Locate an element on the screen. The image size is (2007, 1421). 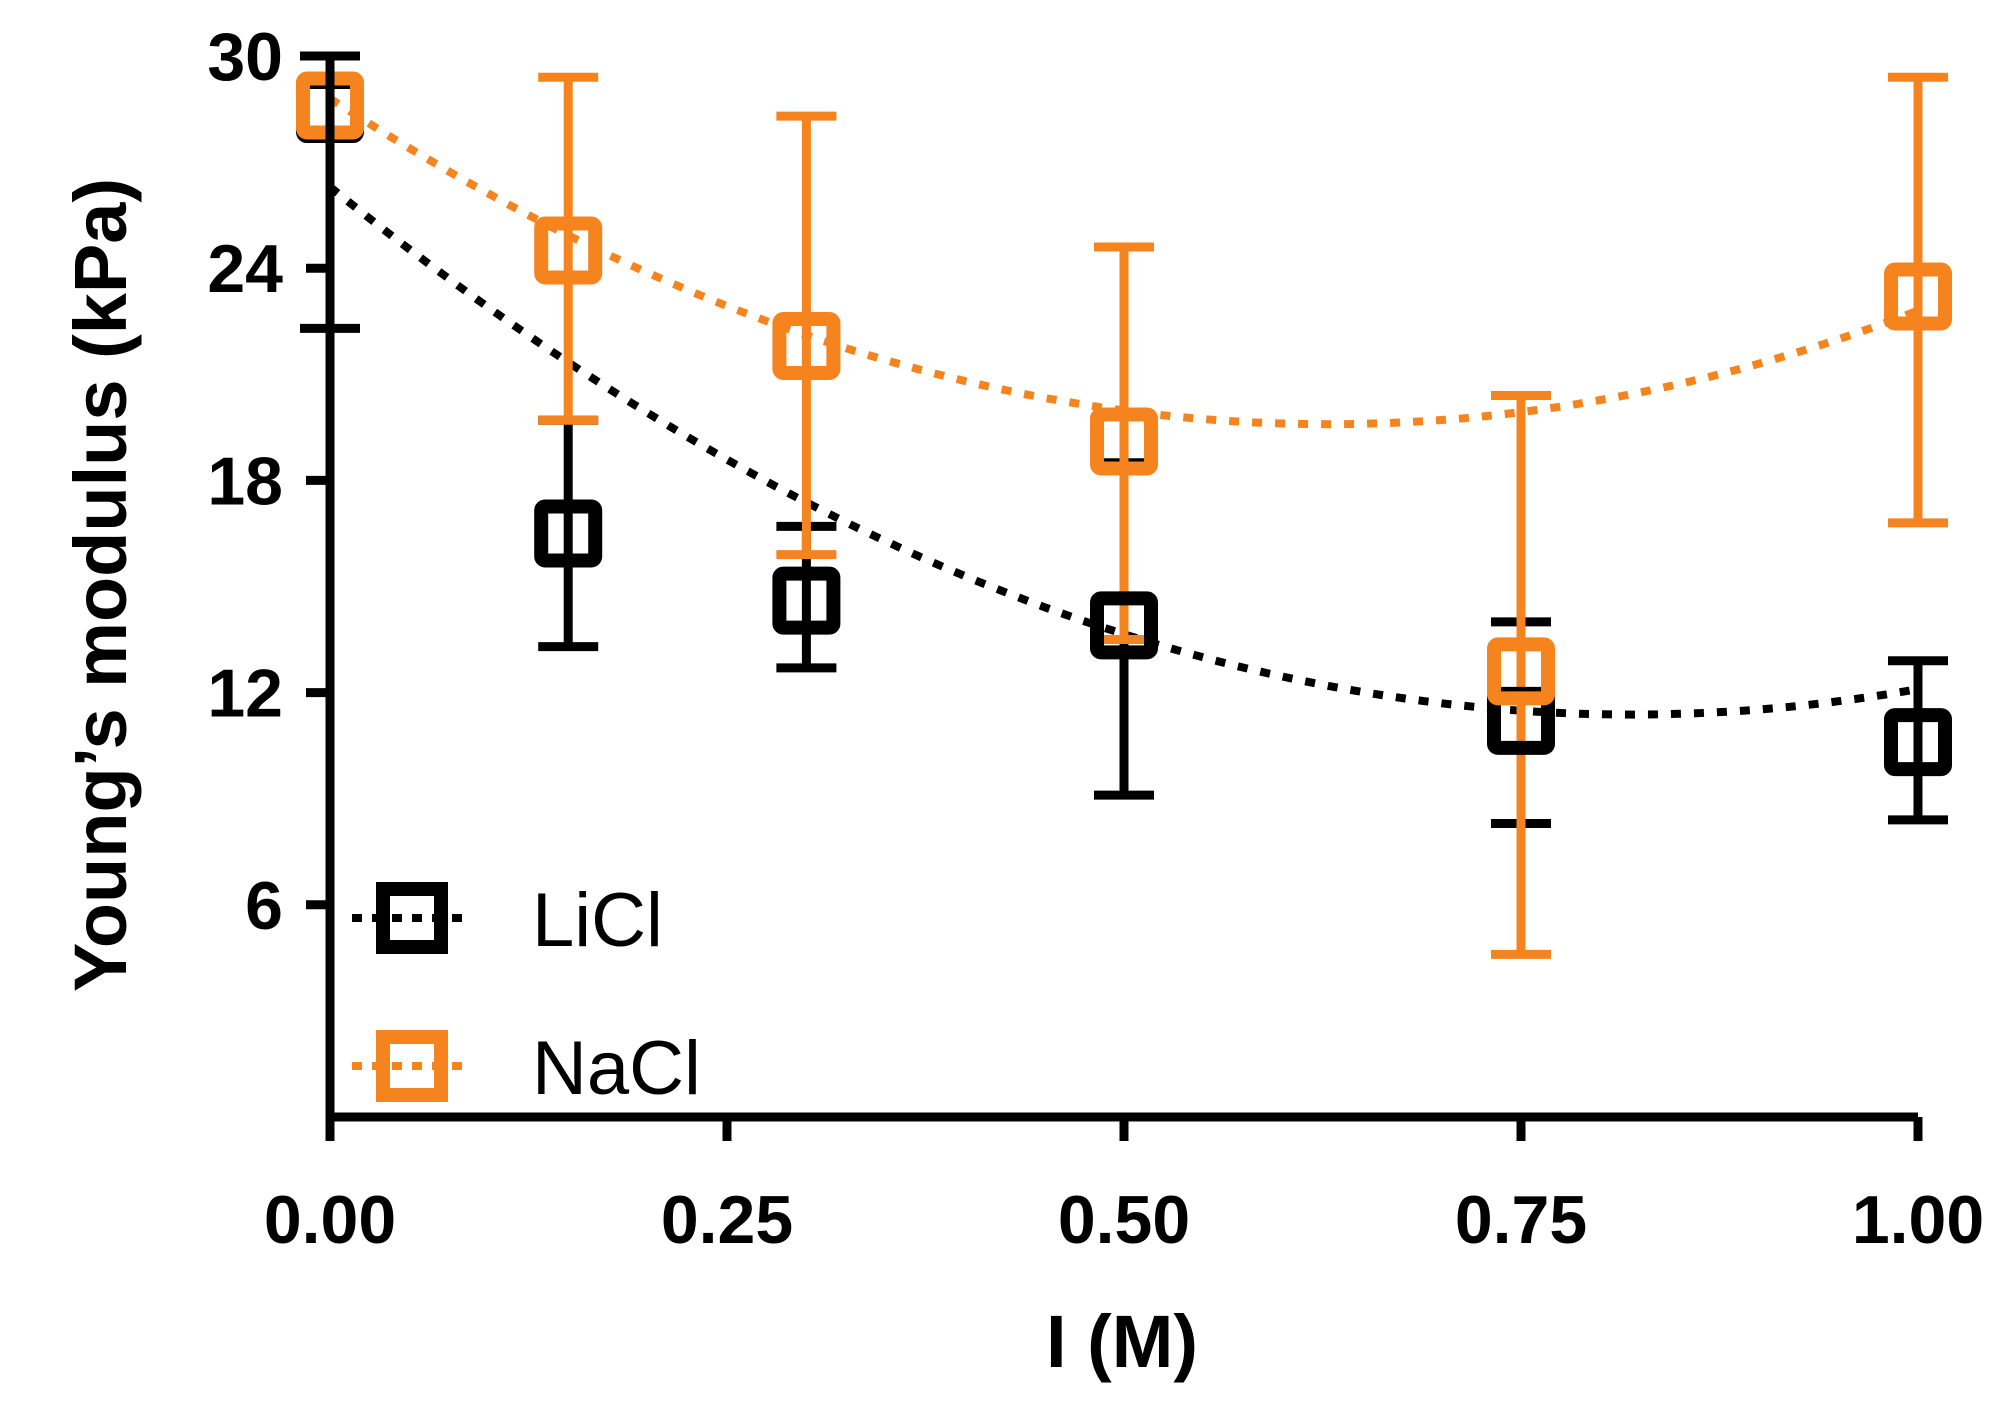
legend-item-nacl: NaCl is located at coordinates (526, 1068).